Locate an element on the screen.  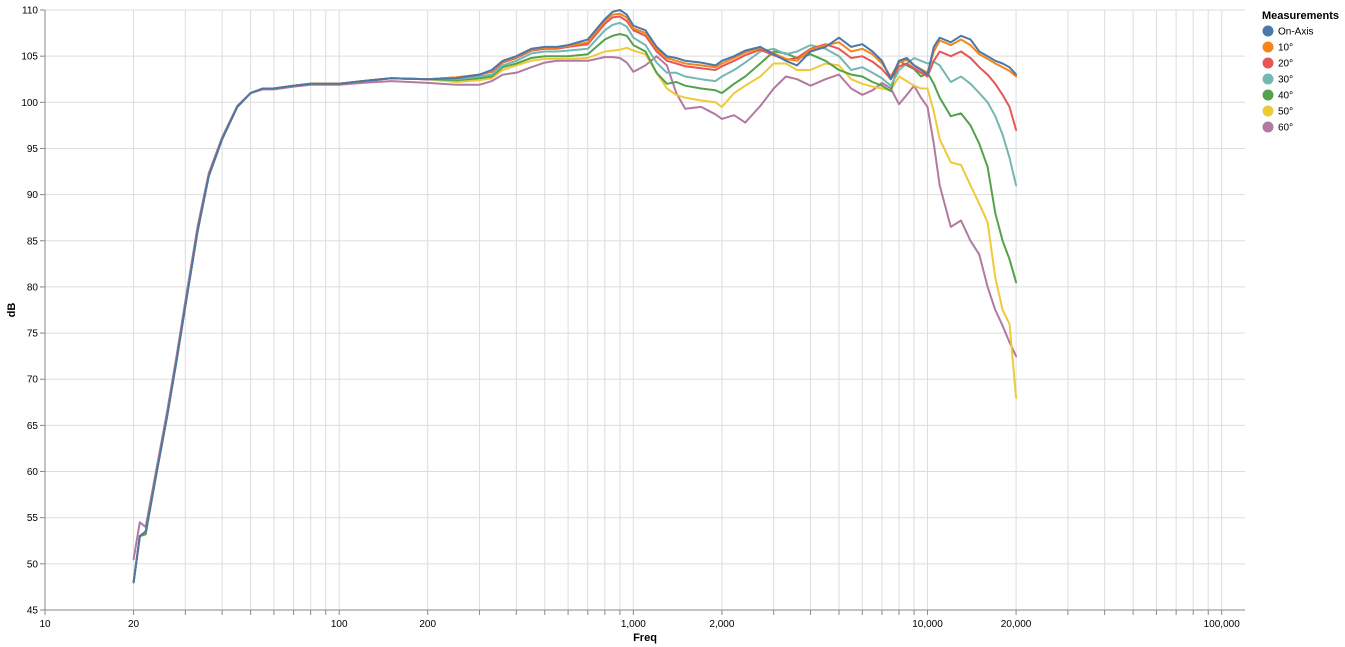
x-tick-label: 2,000 is located at coordinates (721, 624).